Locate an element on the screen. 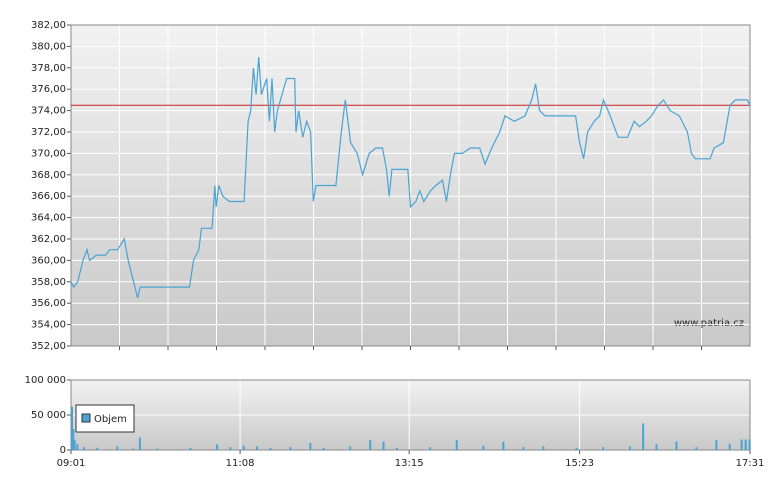 This screenshot has width=780, height=494. y-tick-label: 378,00 is located at coordinates (48, 68).